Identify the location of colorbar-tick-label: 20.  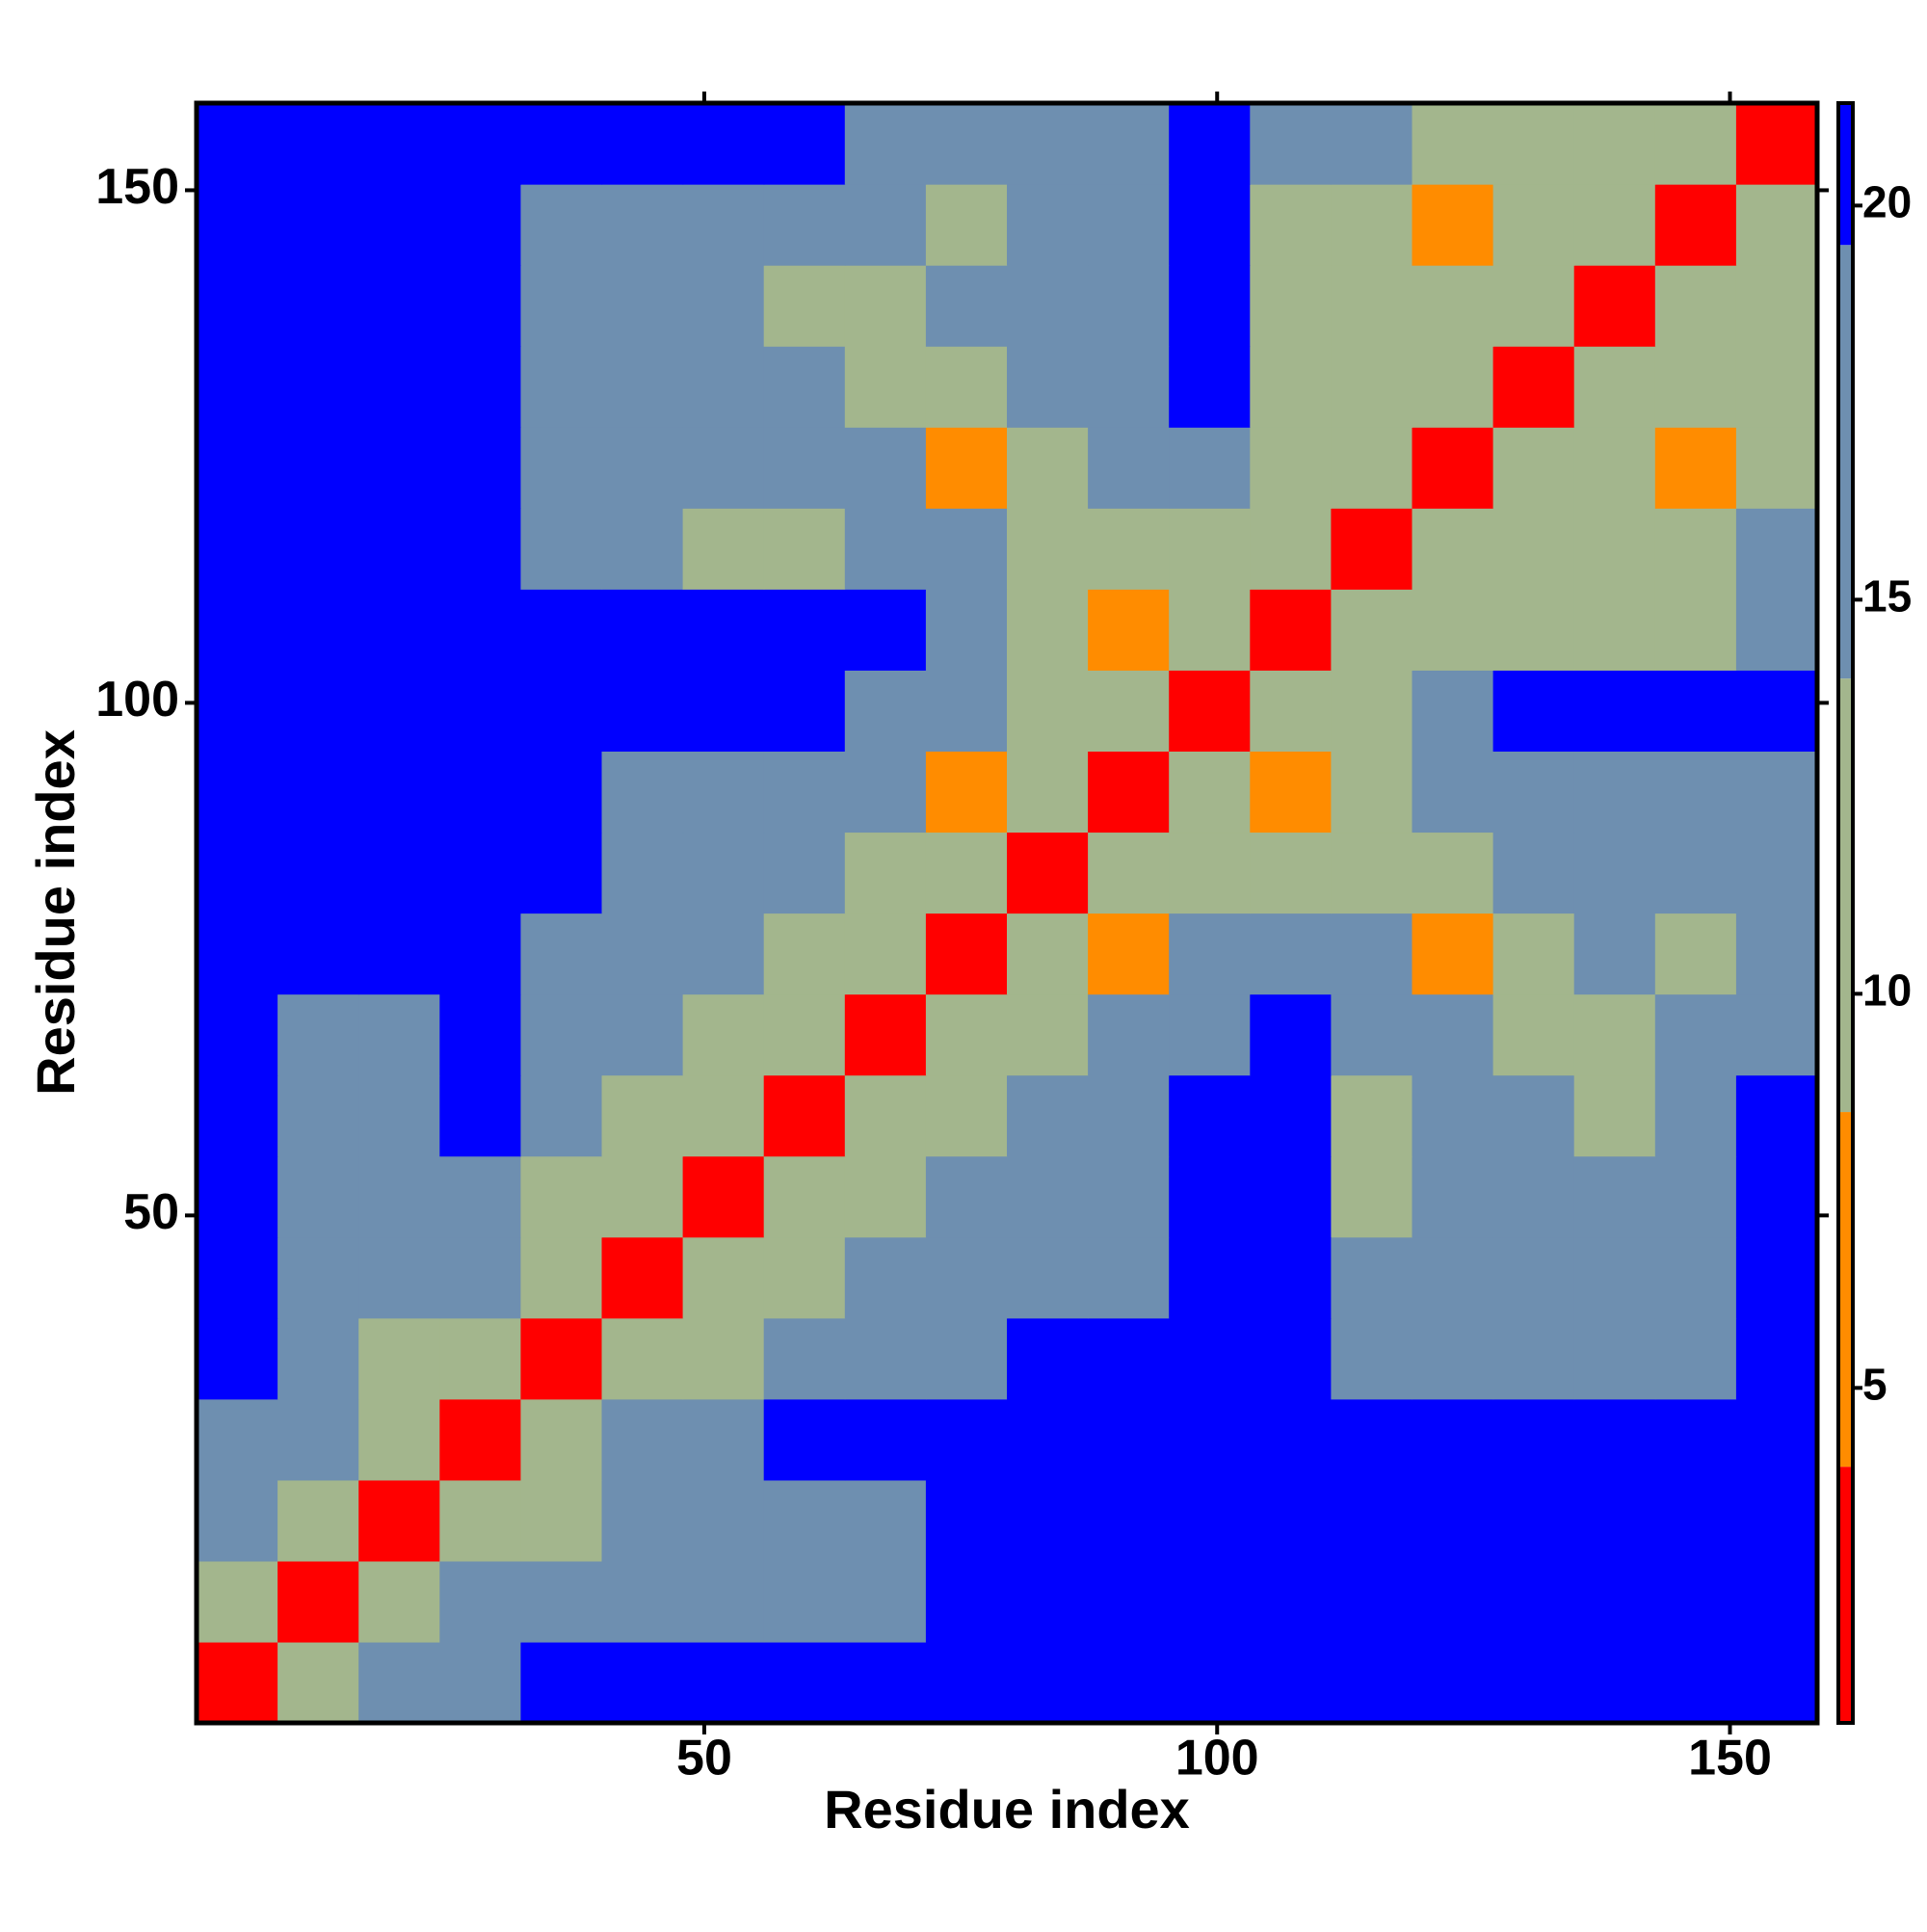
(1887, 201).